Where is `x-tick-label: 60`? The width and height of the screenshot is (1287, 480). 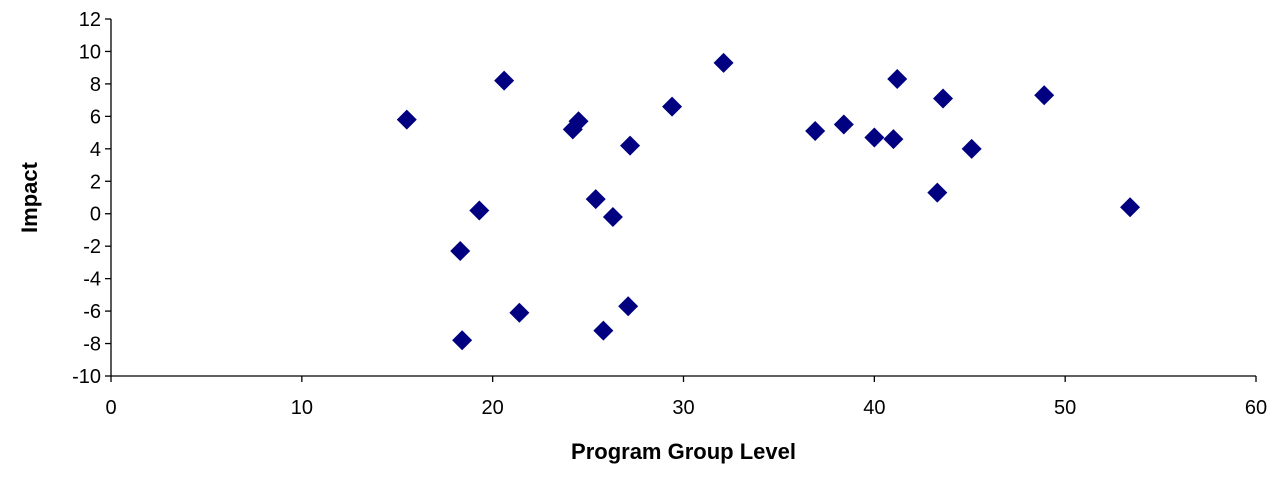 x-tick-label: 60 is located at coordinates (1256, 408).